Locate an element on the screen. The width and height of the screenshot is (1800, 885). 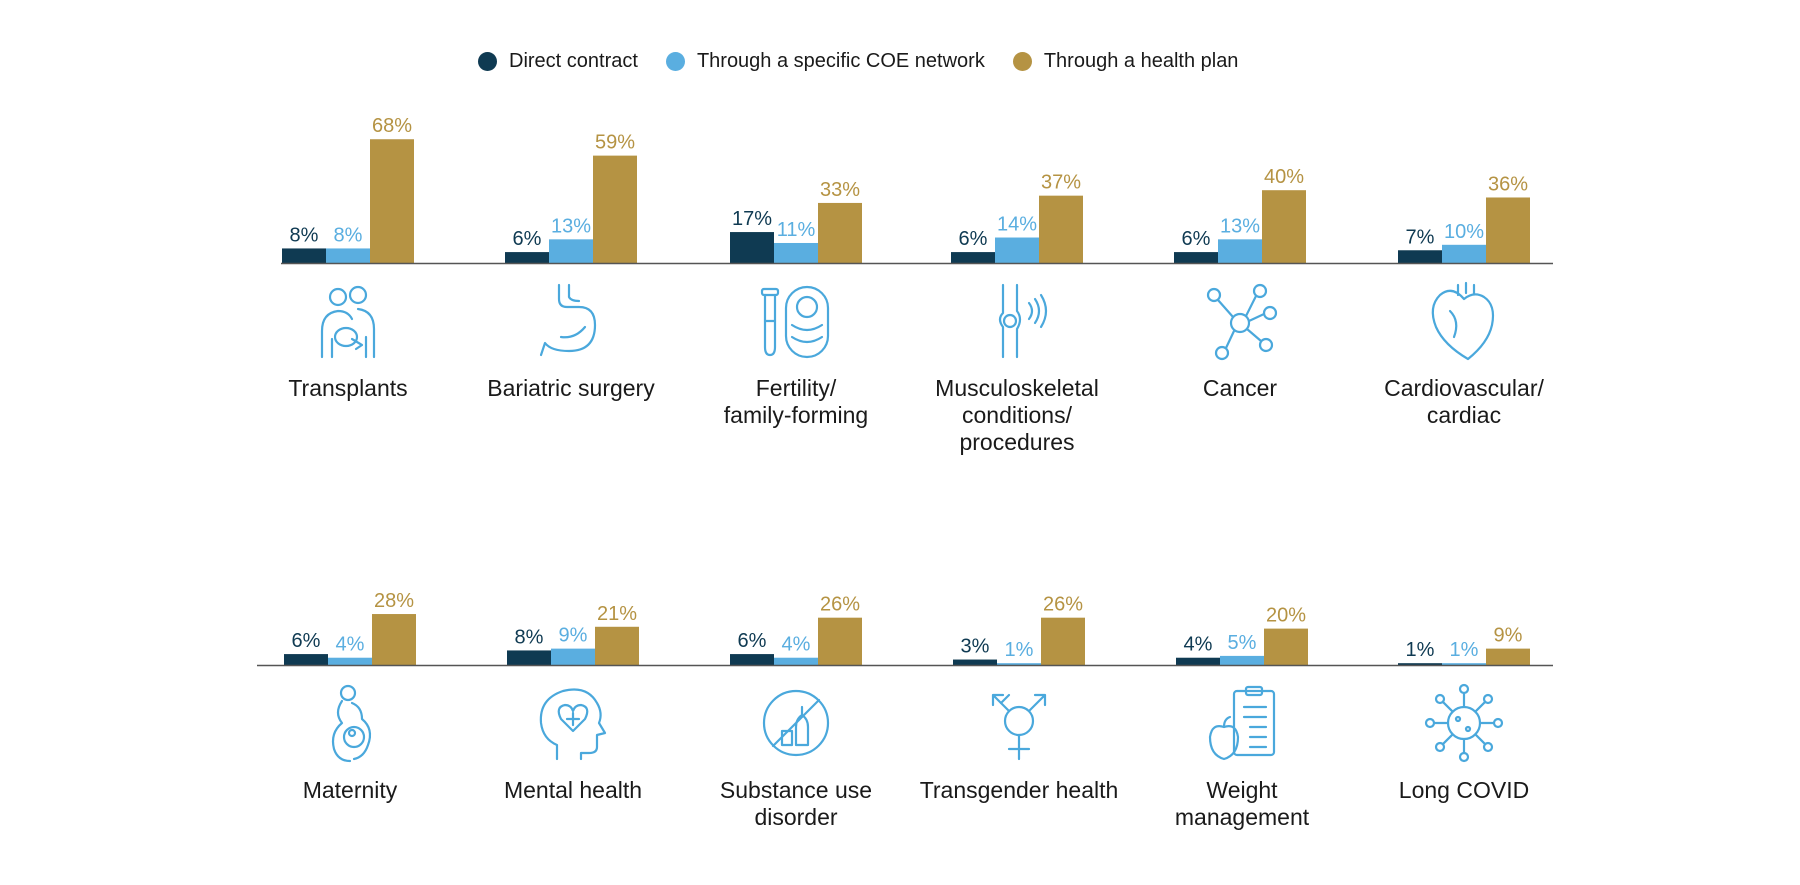
category-group-apple-clipboard: 4% 5% 20% is located at coordinates (1242, 635).